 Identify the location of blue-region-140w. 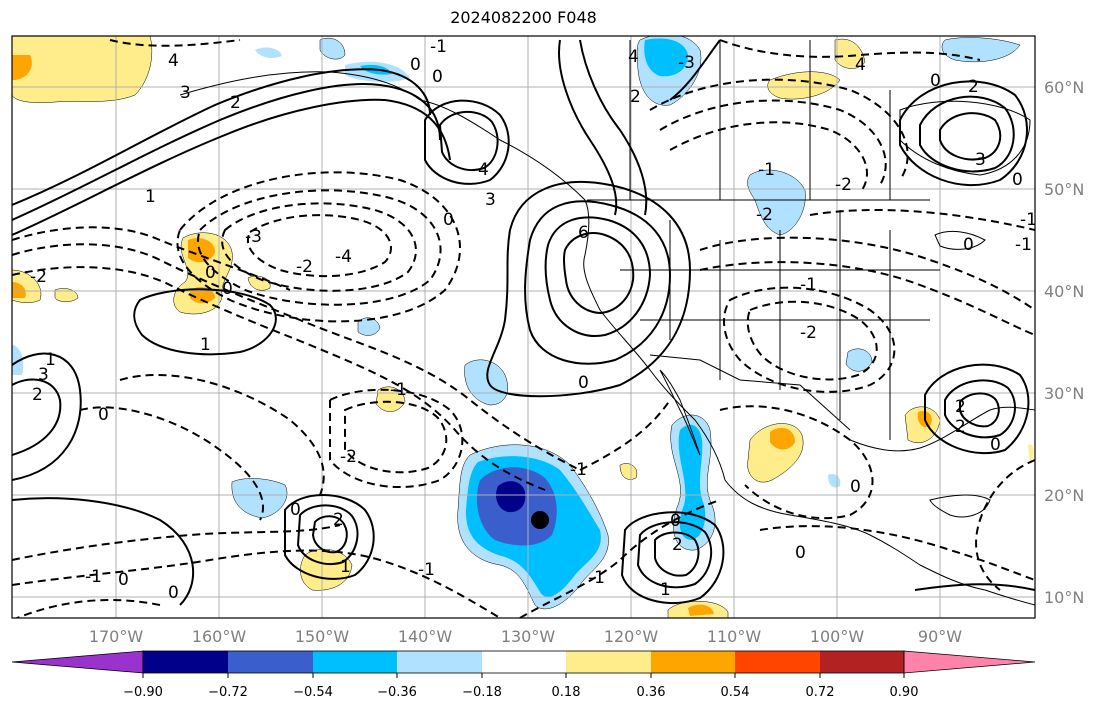
(486, 382).